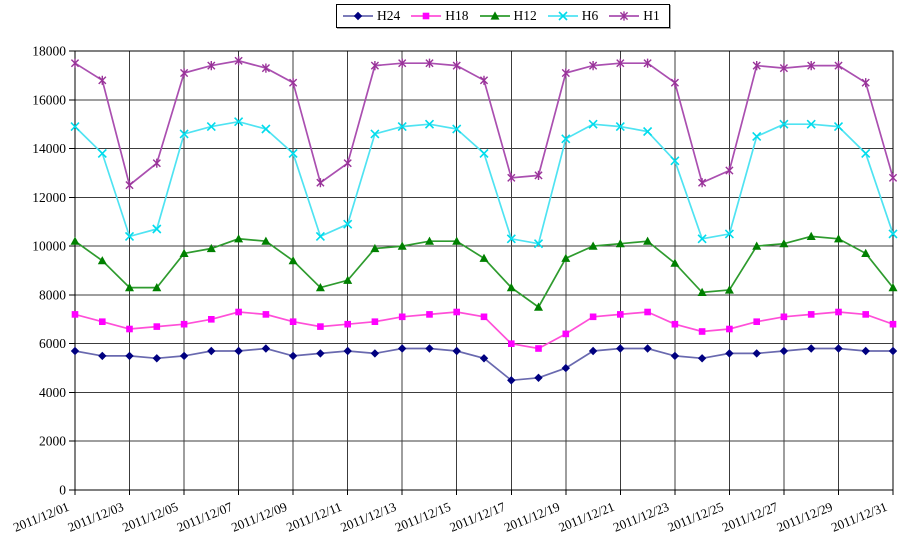 The height and width of the screenshot is (546, 900). What do you see at coordinates (49, 51) in the screenshot?
I see `y-axis-label: 18000` at bounding box center [49, 51].